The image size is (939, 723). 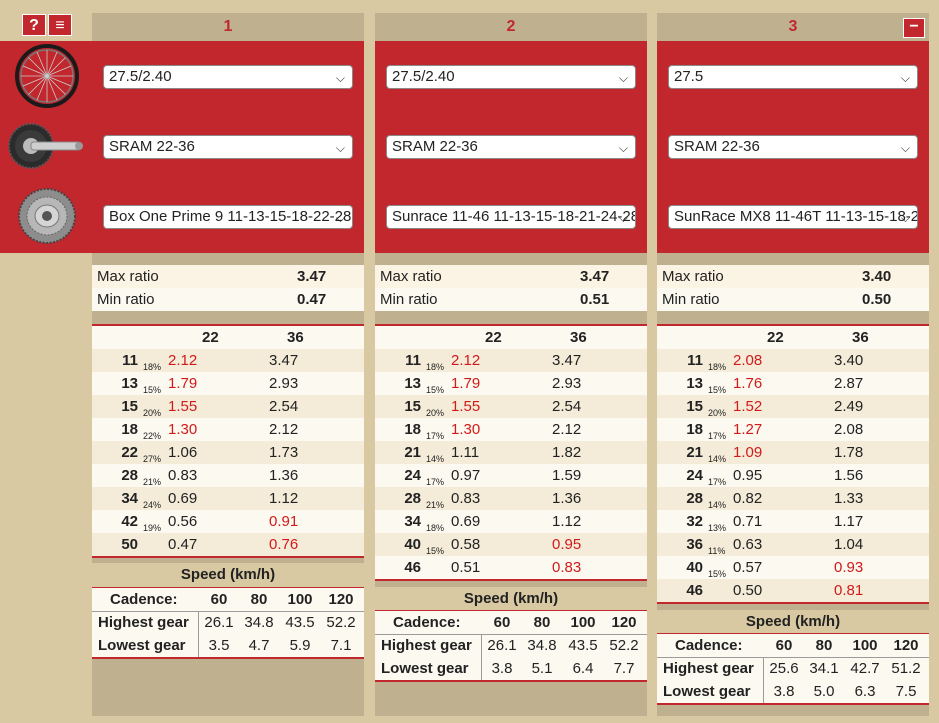 What do you see at coordinates (129, 406) in the screenshot?
I see `cog-teeth: 15` at bounding box center [129, 406].